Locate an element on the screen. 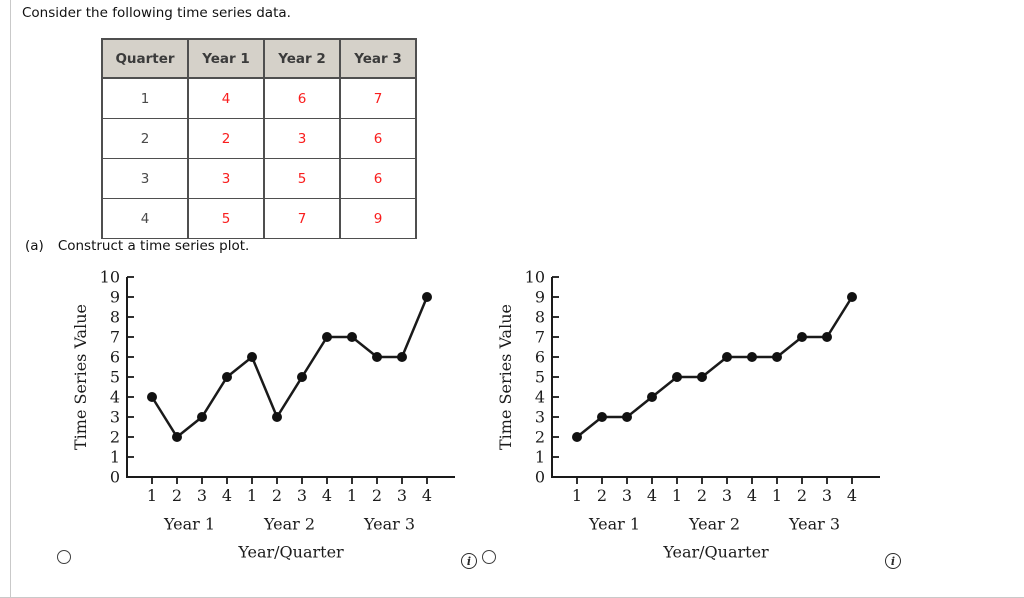 Image resolution: width=1024 pixels, height=598 pixels. part-a-prompt: (a) Construct a time series plot. is located at coordinates (137, 246).